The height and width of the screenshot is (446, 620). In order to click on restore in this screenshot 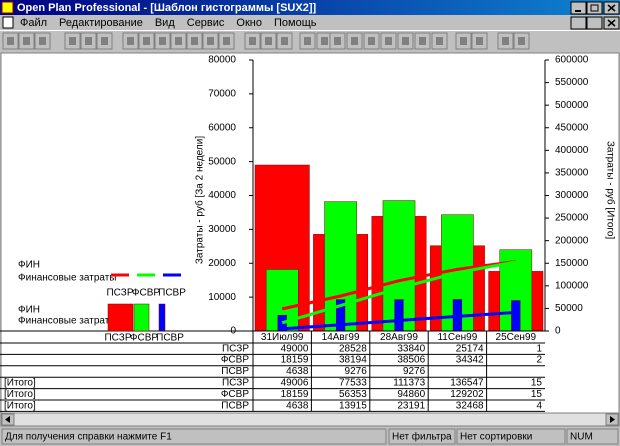, I will do `click(594, 8)`.